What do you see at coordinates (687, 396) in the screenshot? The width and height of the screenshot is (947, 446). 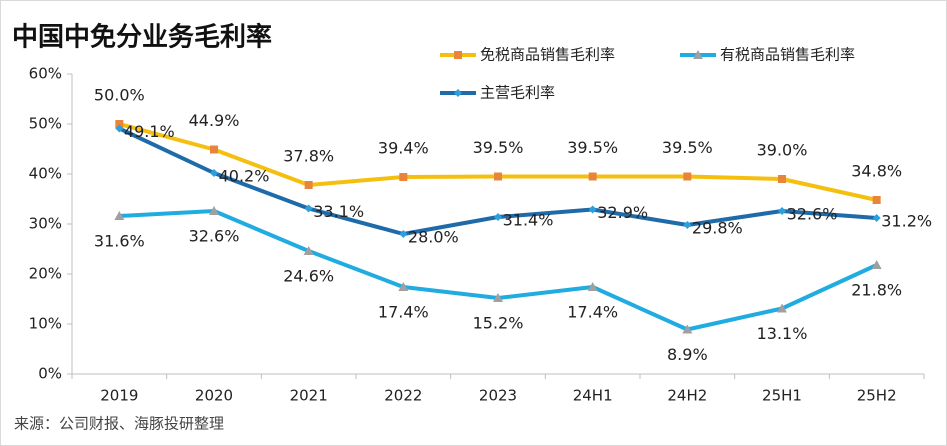 I see `x-tick-label: 24H2` at bounding box center [687, 396].